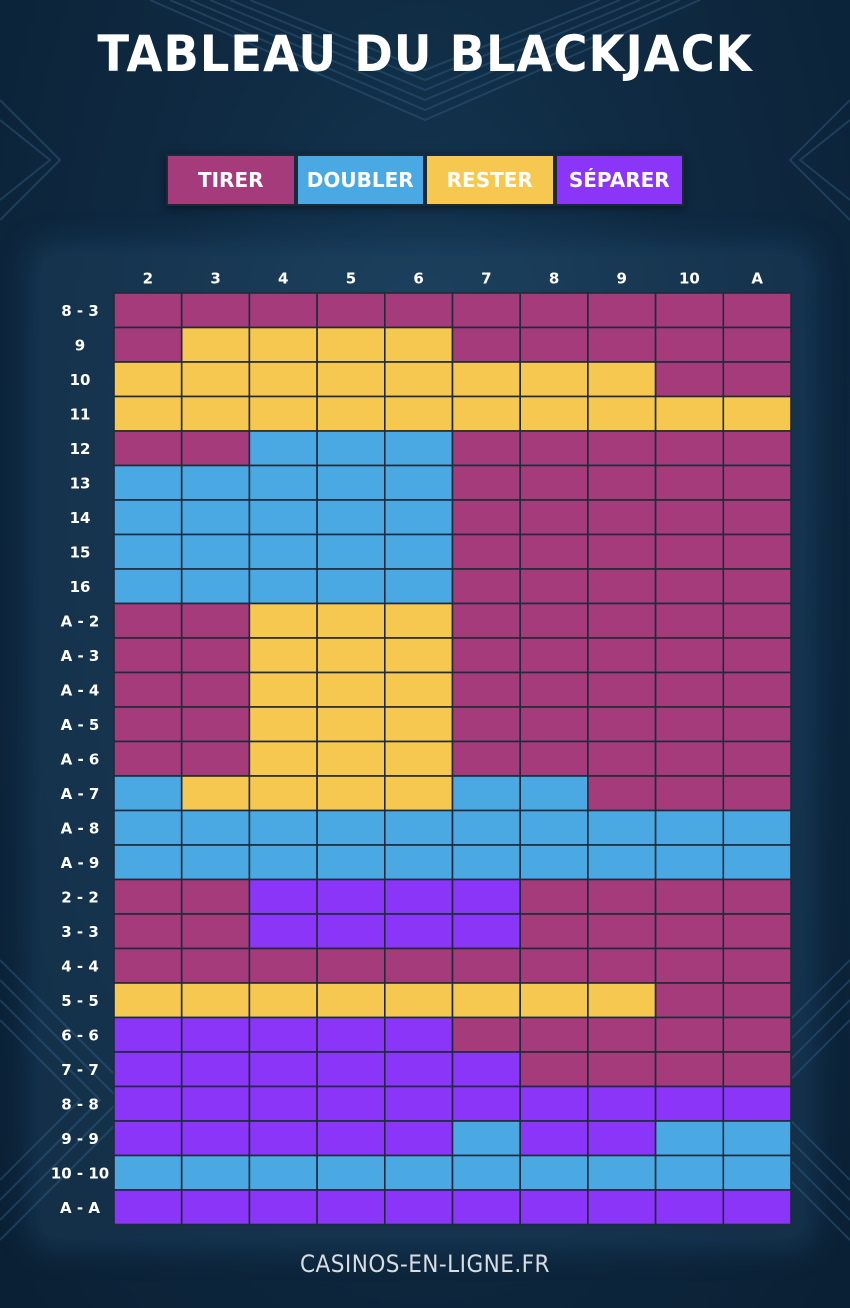  What do you see at coordinates (80, 345) in the screenshot?
I see `row-label: 9` at bounding box center [80, 345].